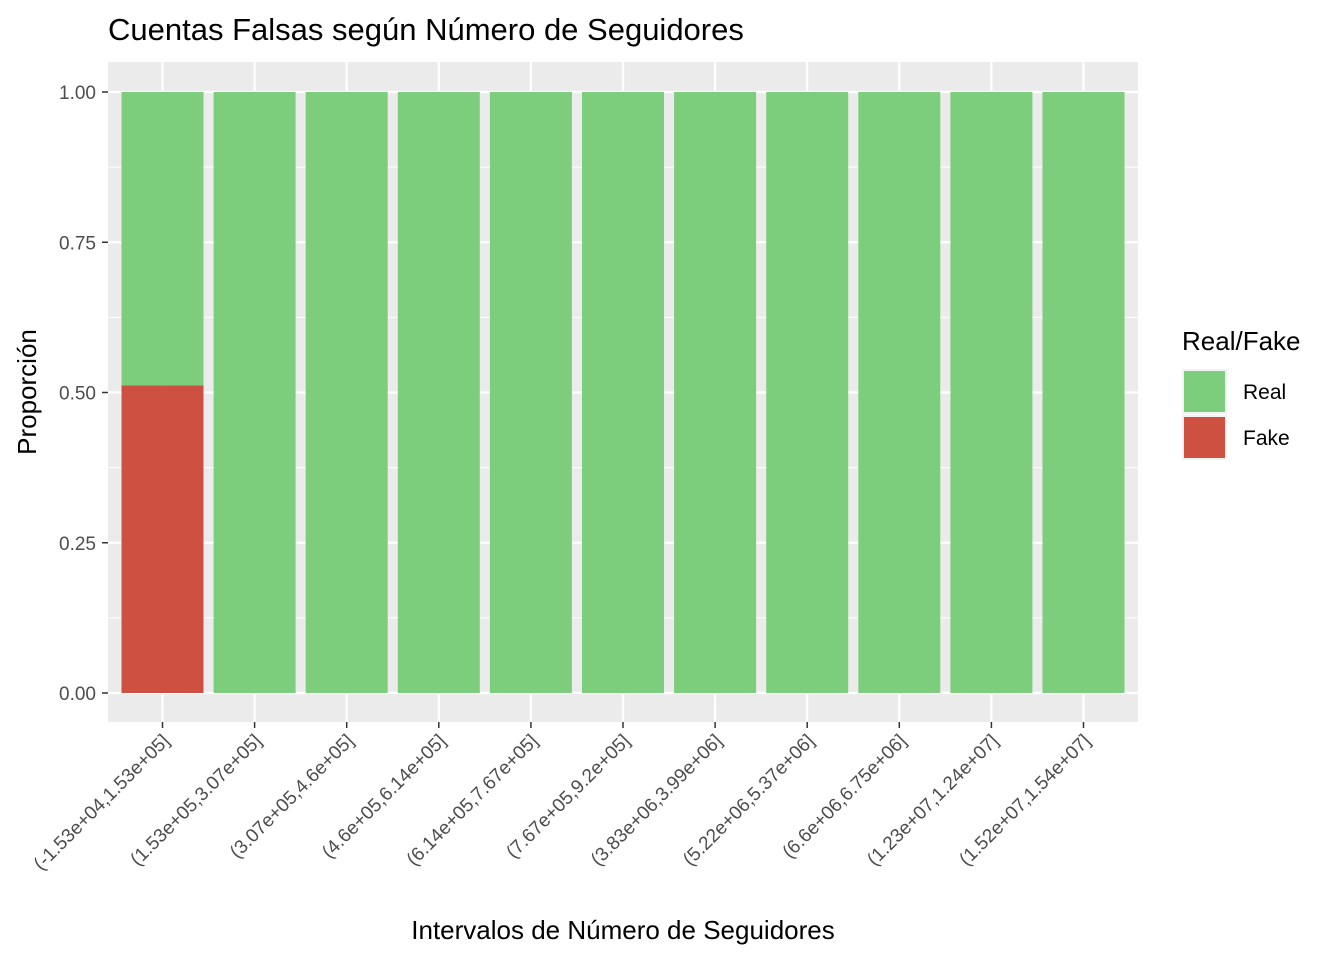  I want to click on legend-title: Real/Fake, so click(1241, 341).